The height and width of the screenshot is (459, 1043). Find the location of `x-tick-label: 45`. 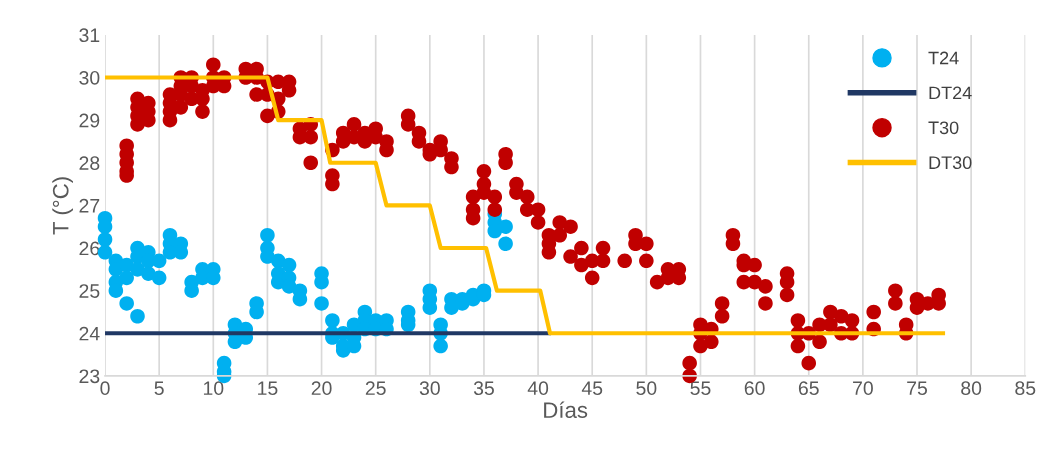

x-tick-label: 45 is located at coordinates (592, 388).